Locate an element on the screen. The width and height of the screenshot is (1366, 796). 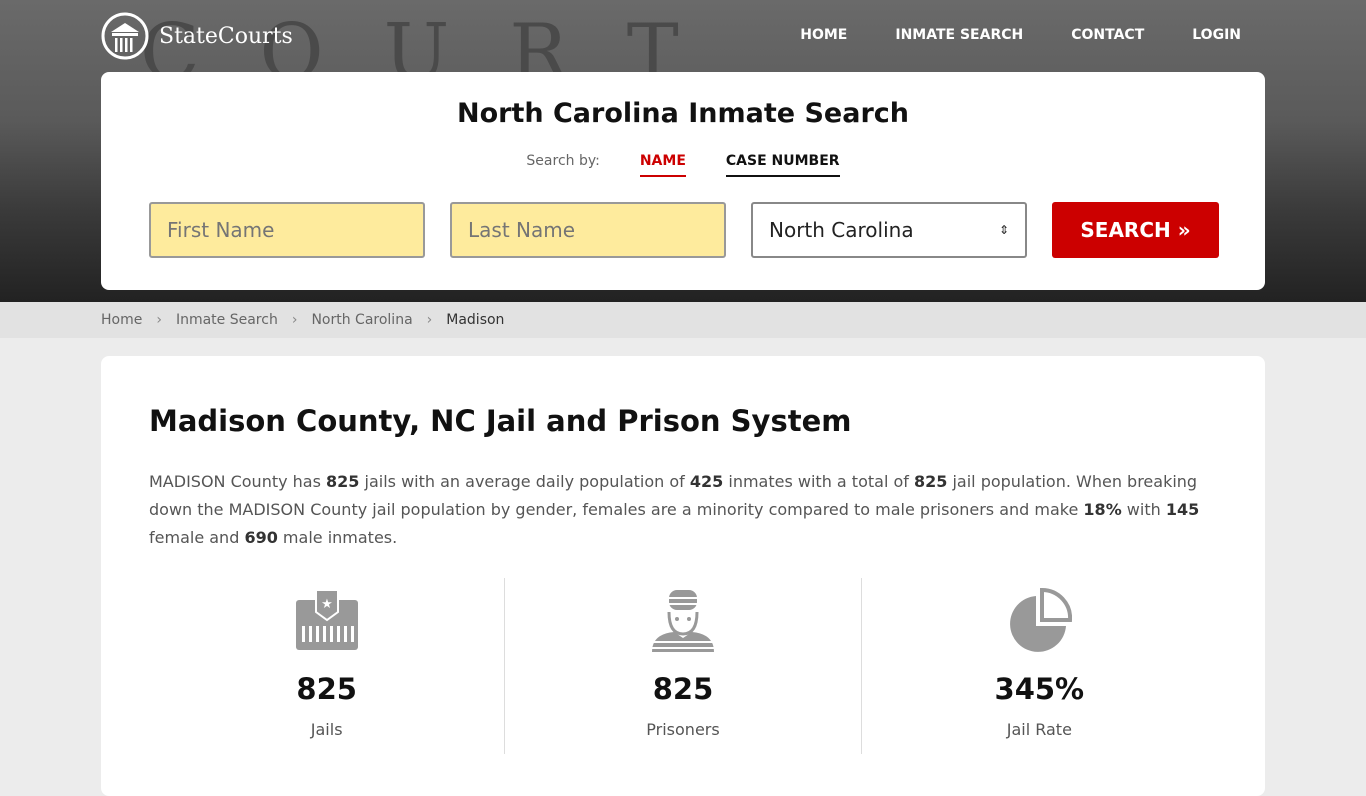
nav-login: LOGIN is located at coordinates (1216, 35).